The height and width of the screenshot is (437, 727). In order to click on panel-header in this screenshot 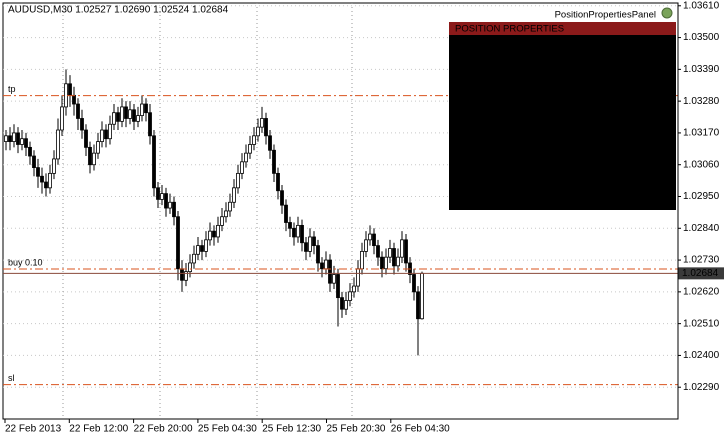, I will do `click(562, 28)`.